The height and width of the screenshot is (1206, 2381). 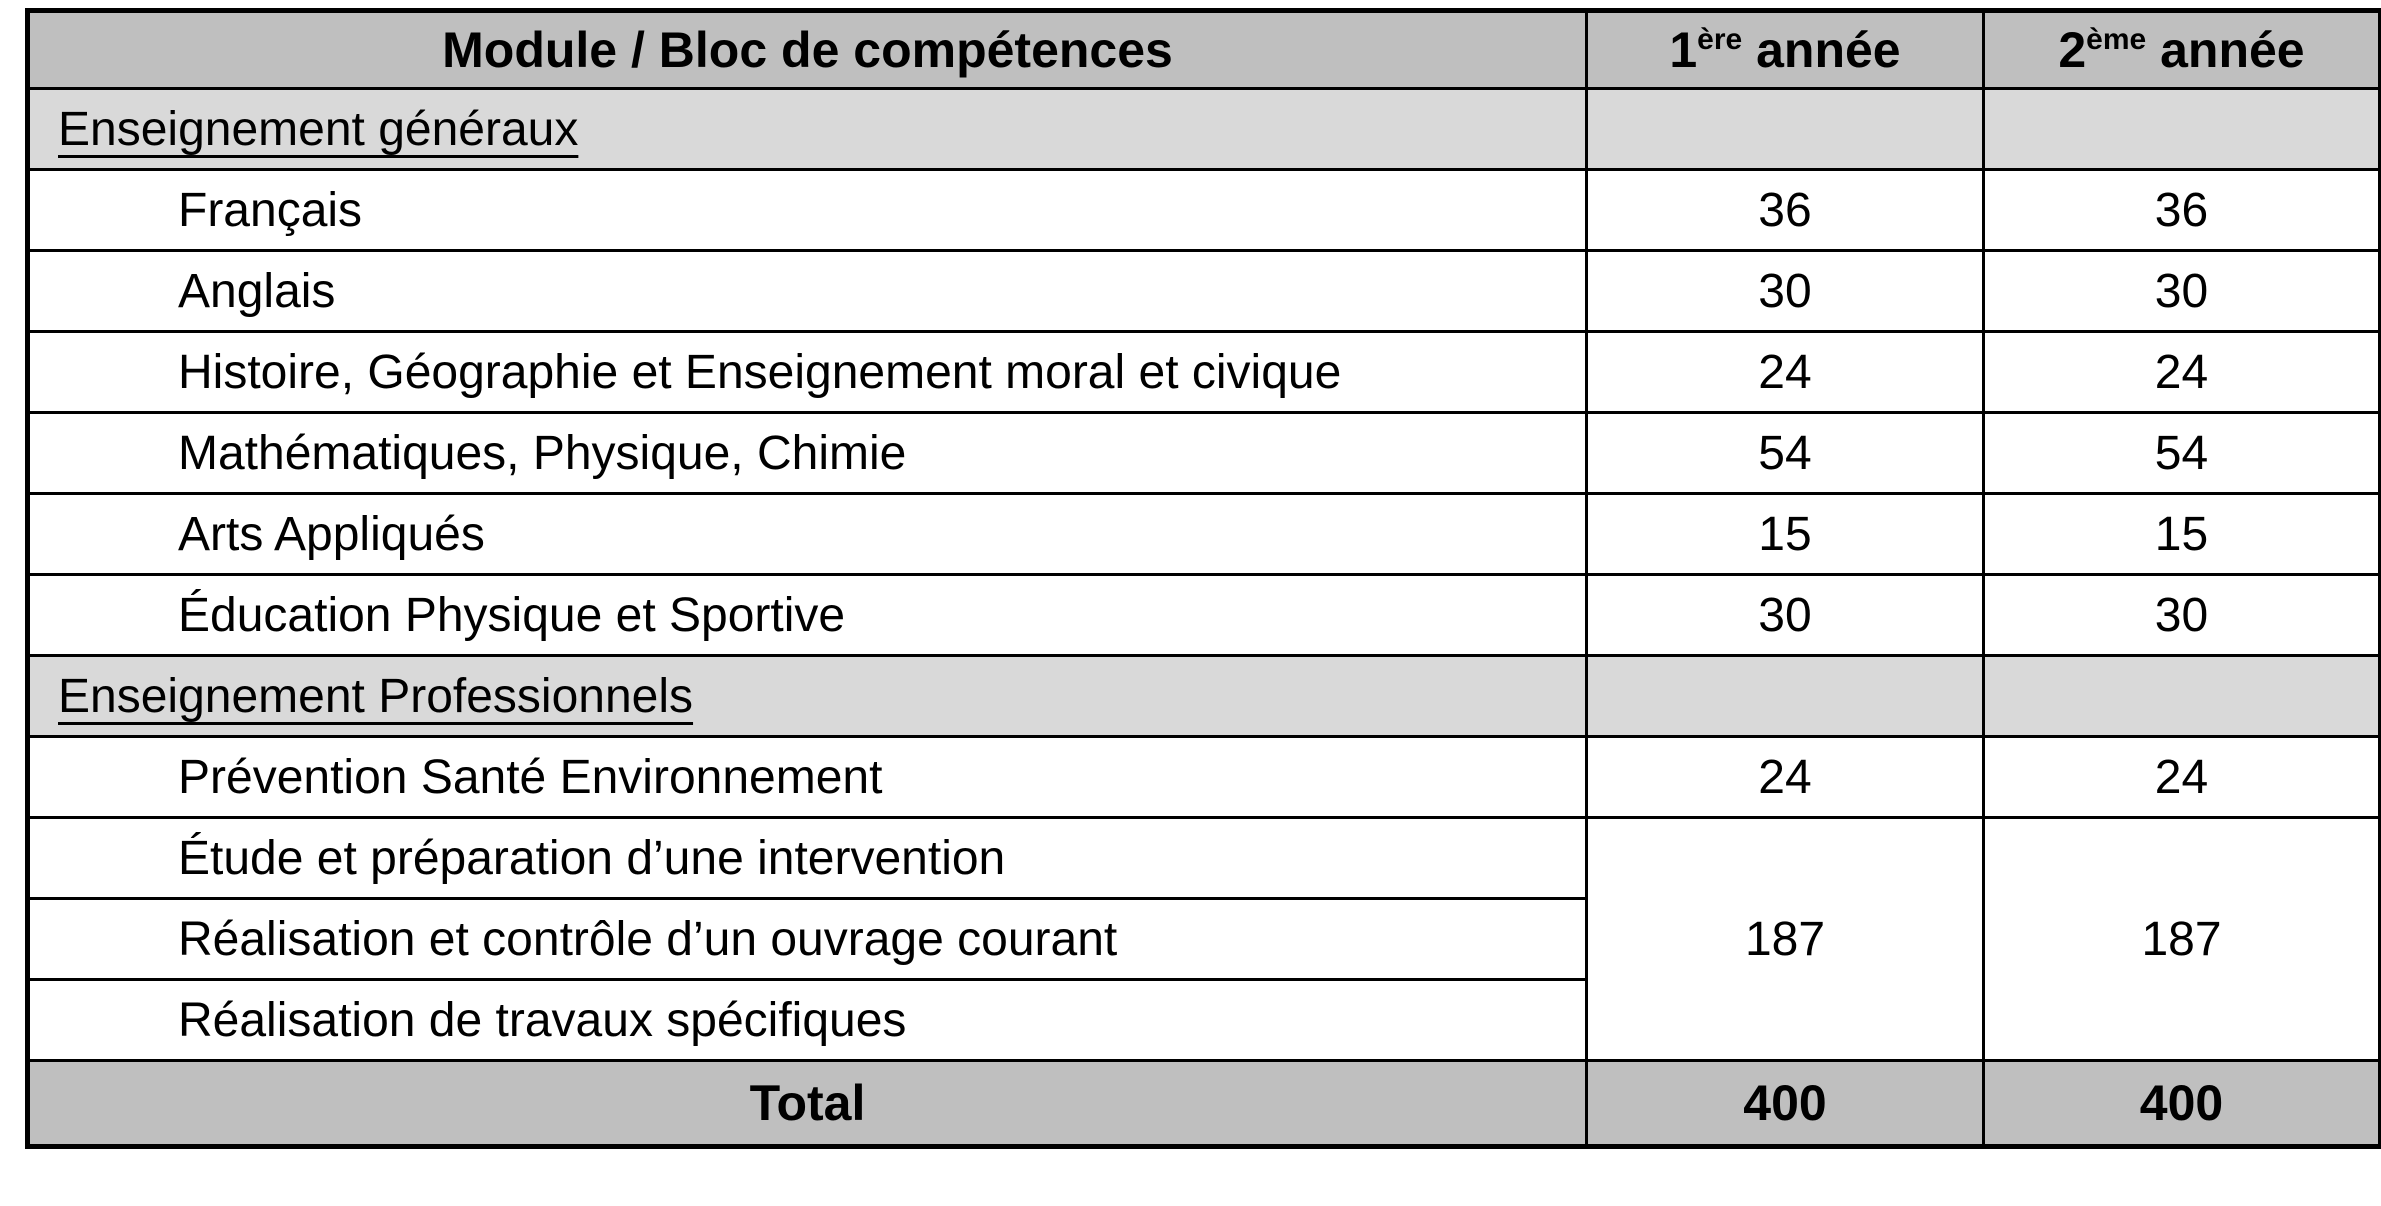 I want to click on hours-cell-year1: 54, so click(x=1785, y=453).